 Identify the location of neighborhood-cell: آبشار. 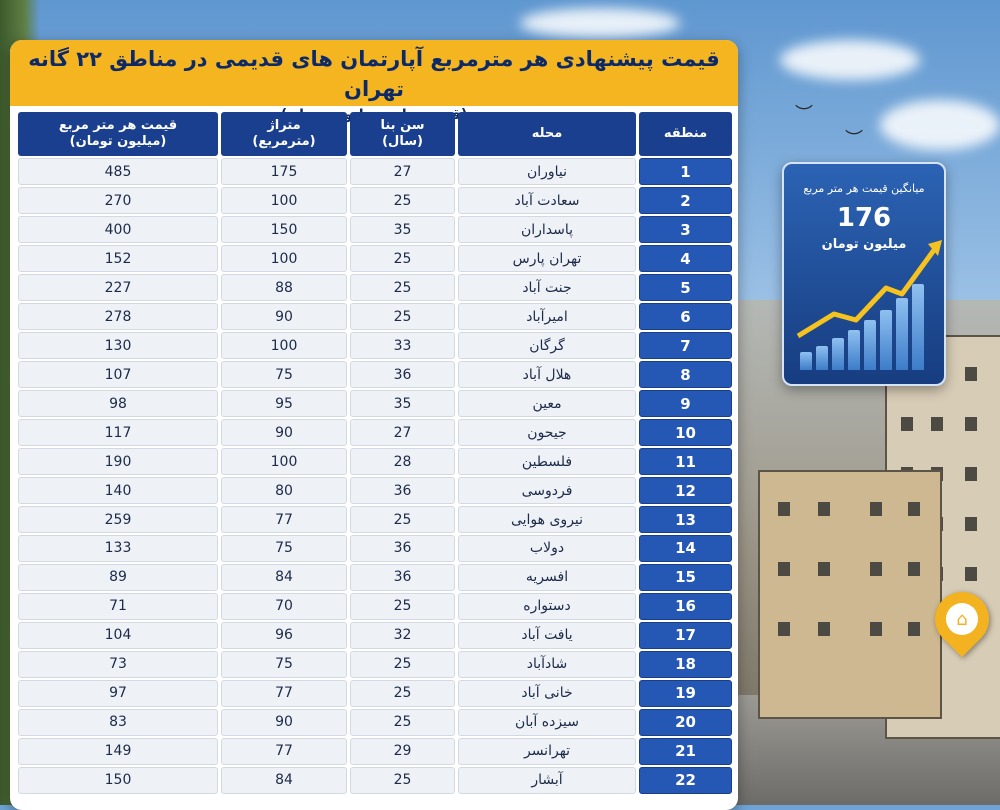
(547, 780).